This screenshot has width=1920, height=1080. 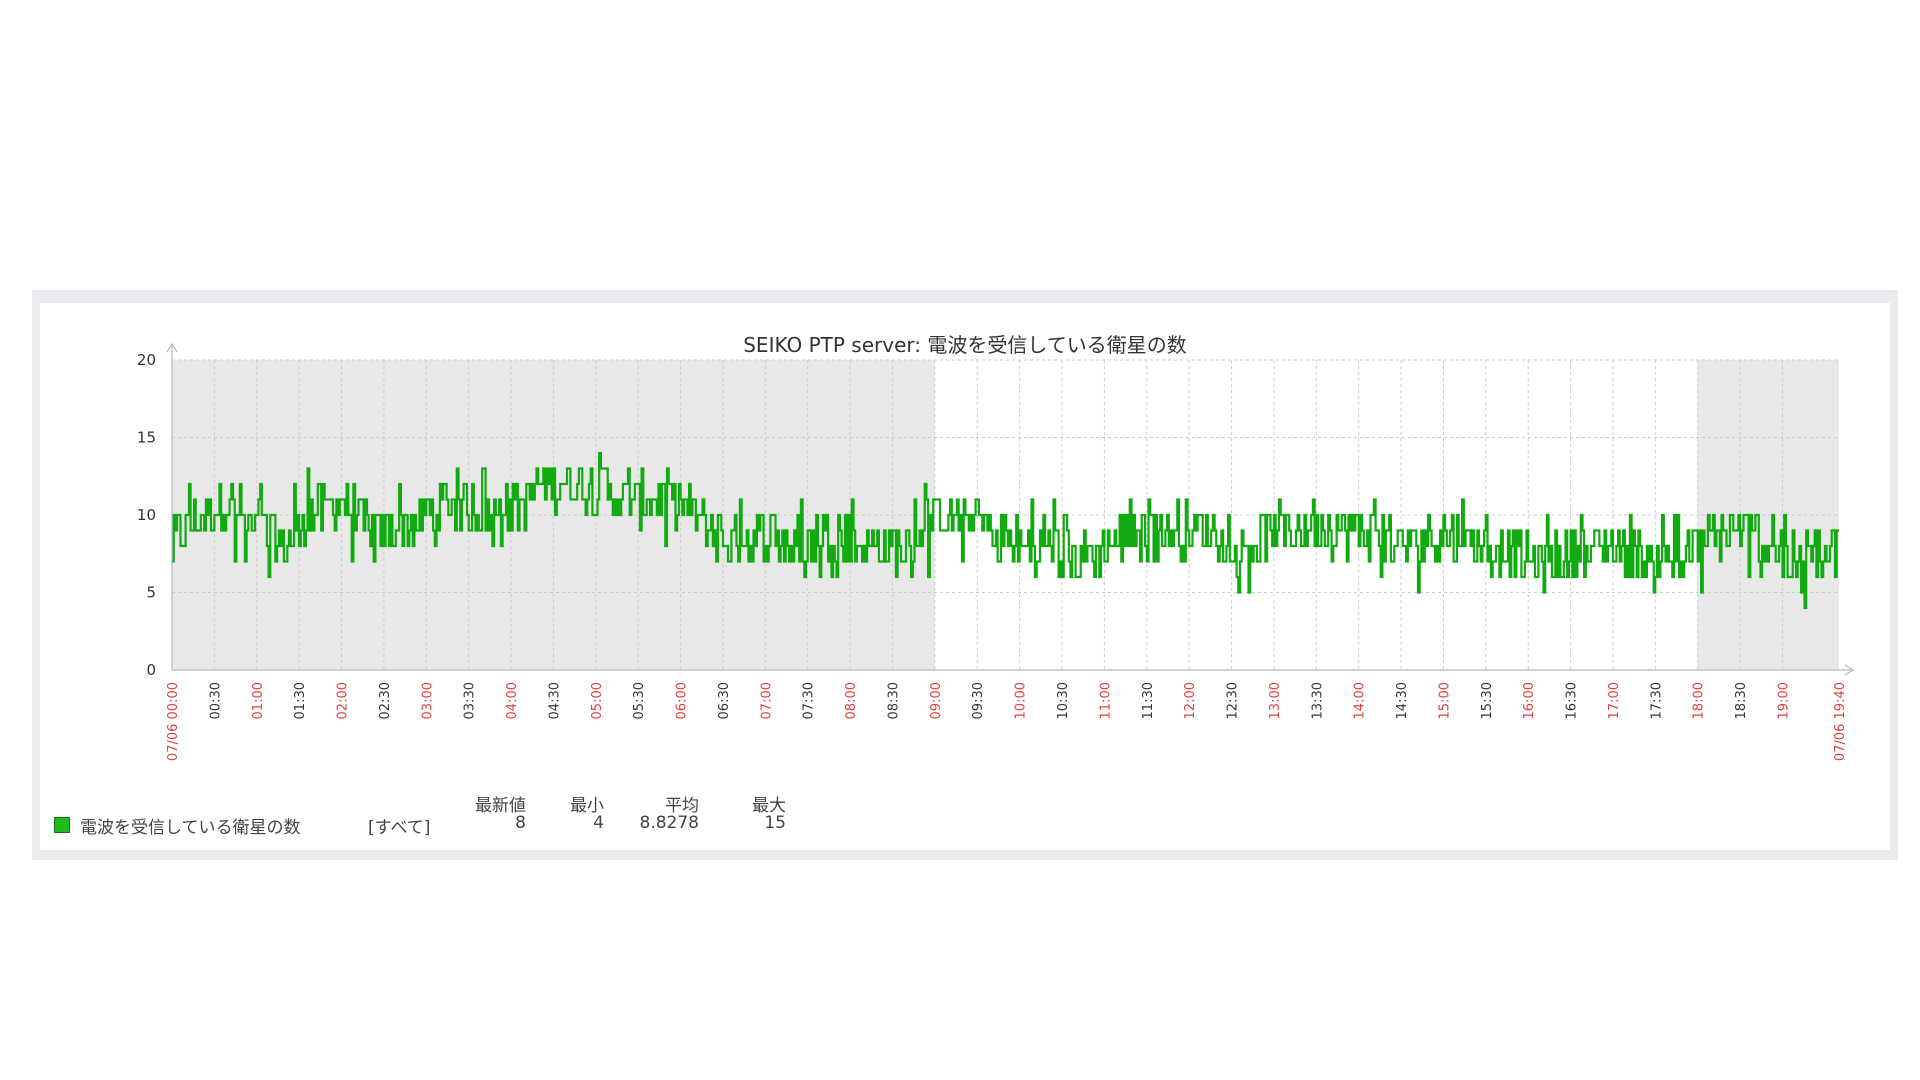 What do you see at coordinates (190, 828) in the screenshot?
I see `legend-series-name: 電波を受信している衛星の数` at bounding box center [190, 828].